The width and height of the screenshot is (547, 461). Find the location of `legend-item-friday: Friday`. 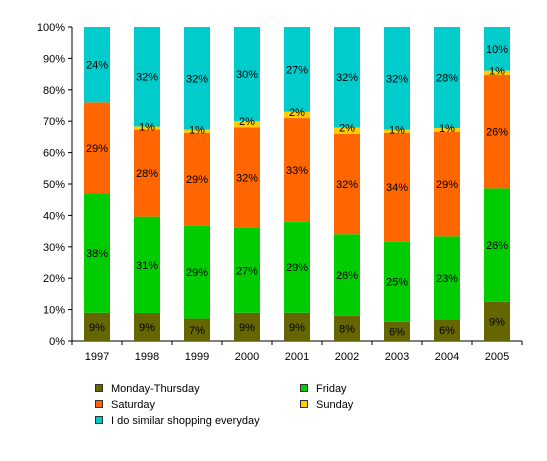

legend-item-friday: Friday is located at coordinates (323, 389).